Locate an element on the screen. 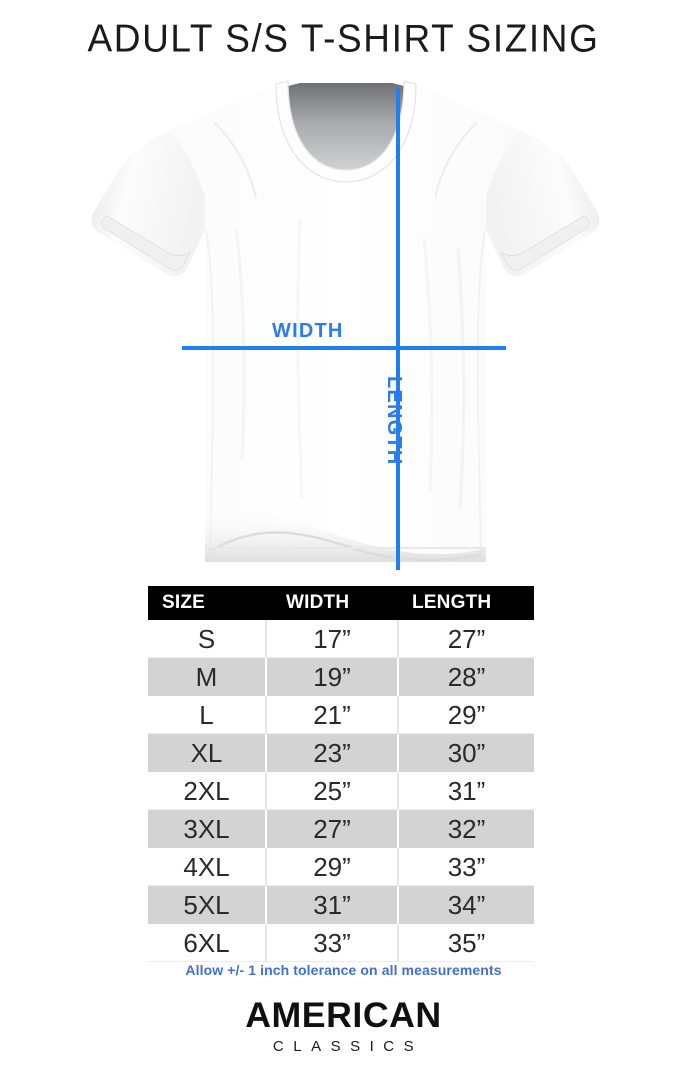 Image resolution: width=687 pixels, height=1080 pixels. table-row: 3XL 27” 32” is located at coordinates (341, 828).